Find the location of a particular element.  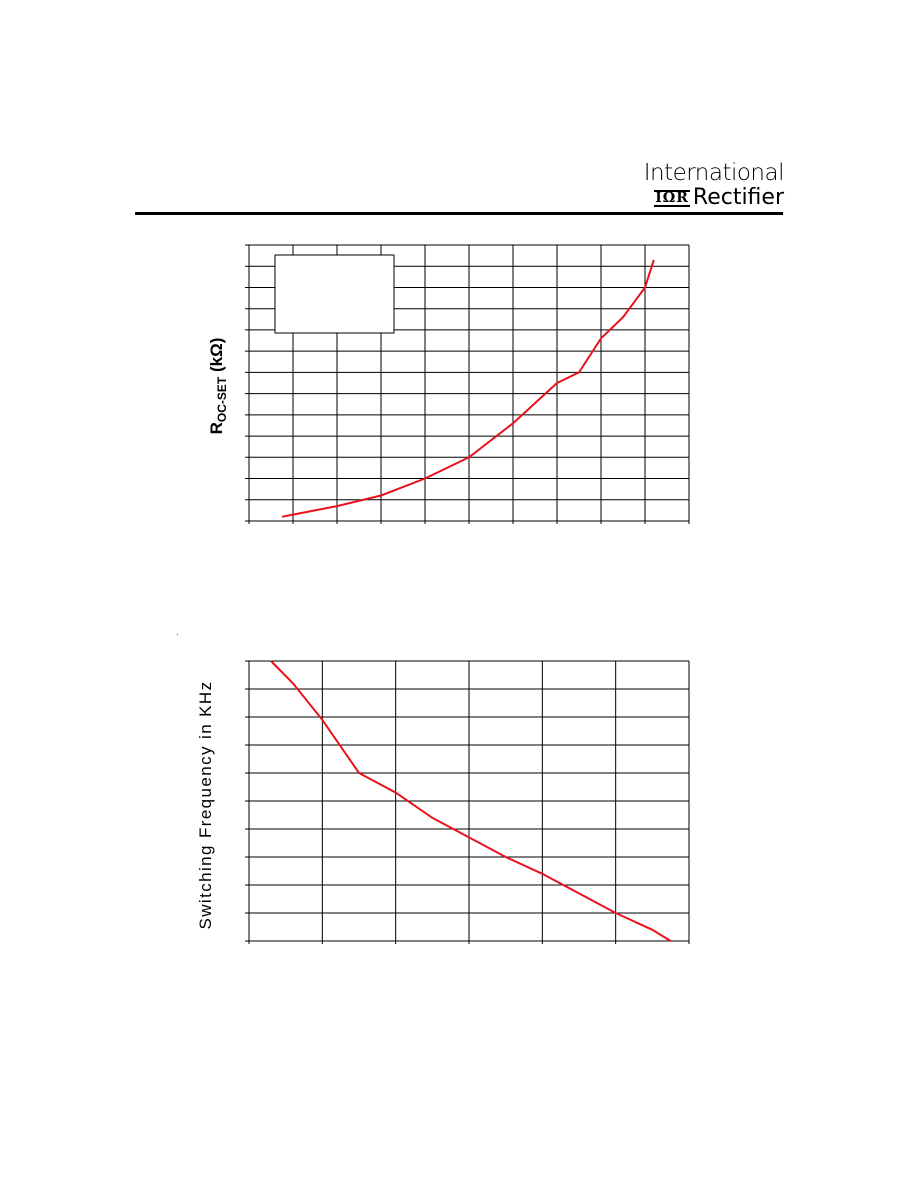

chart1-ylabel-sub: OC-SET is located at coordinates (222, 399).